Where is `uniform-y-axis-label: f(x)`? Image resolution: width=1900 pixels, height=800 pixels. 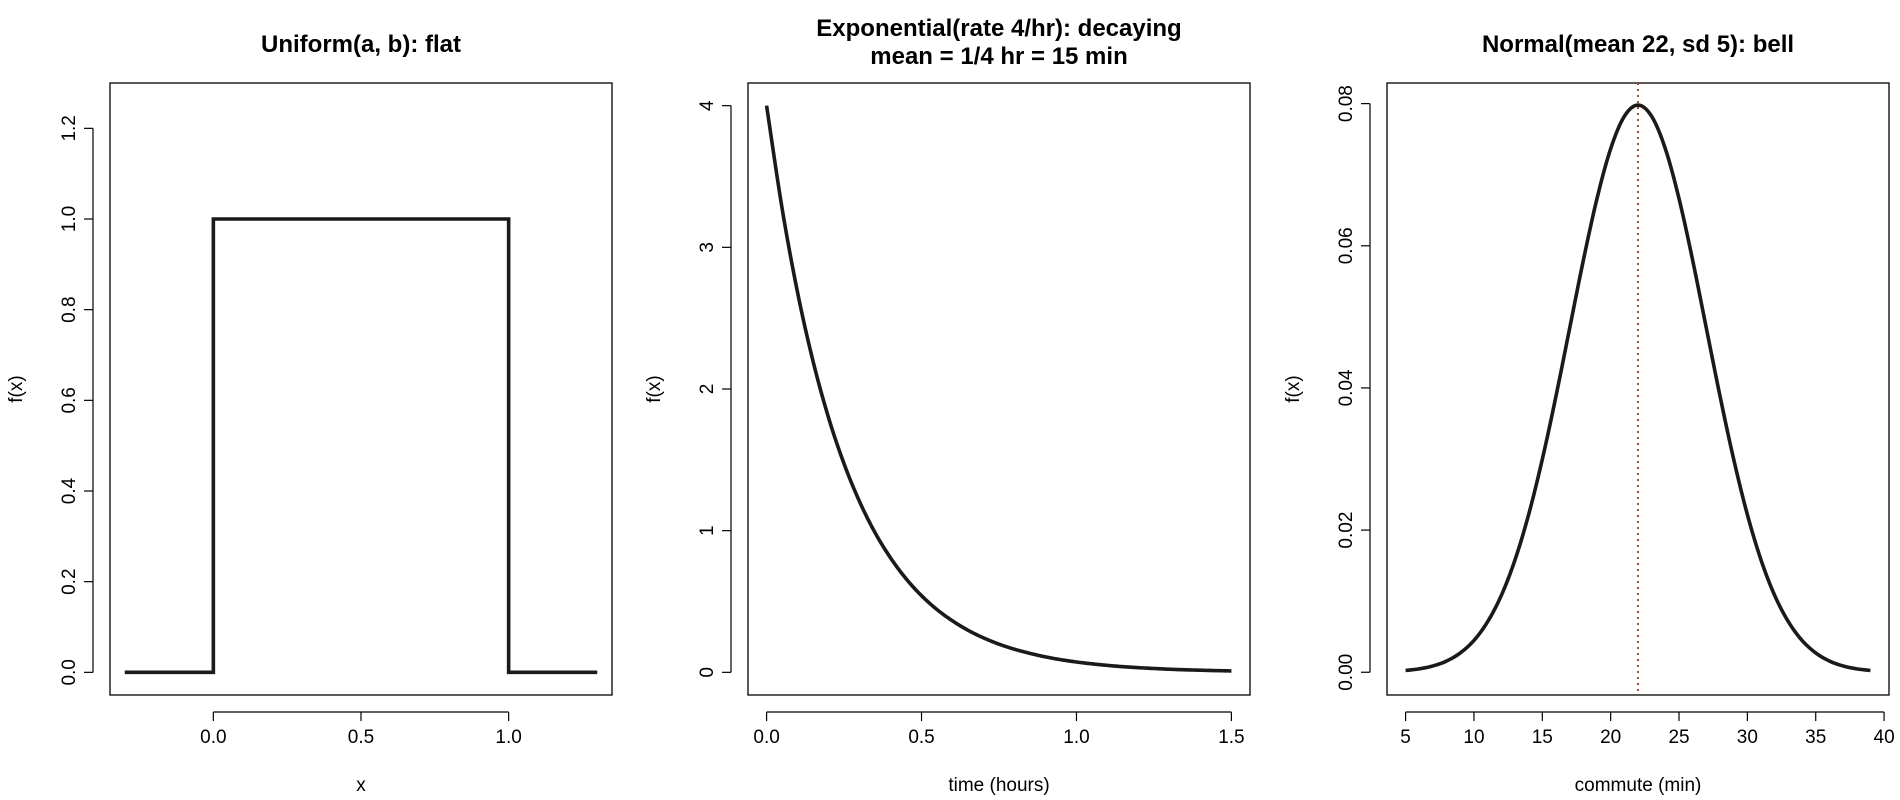 uniform-y-axis-label: f(x) is located at coordinates (16, 388).